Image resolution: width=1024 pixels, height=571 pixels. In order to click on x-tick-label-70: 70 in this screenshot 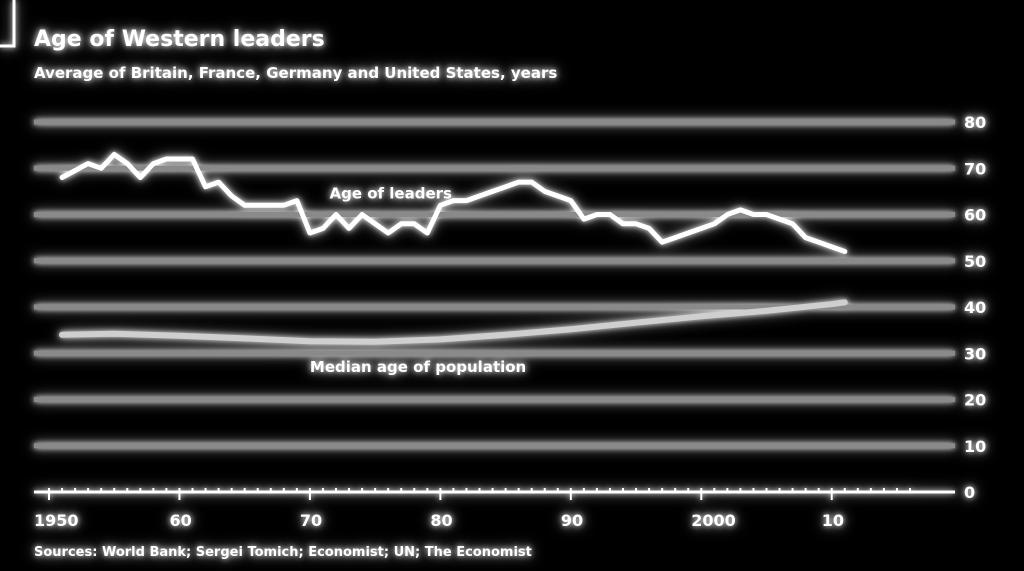, I will do `click(311, 520)`.